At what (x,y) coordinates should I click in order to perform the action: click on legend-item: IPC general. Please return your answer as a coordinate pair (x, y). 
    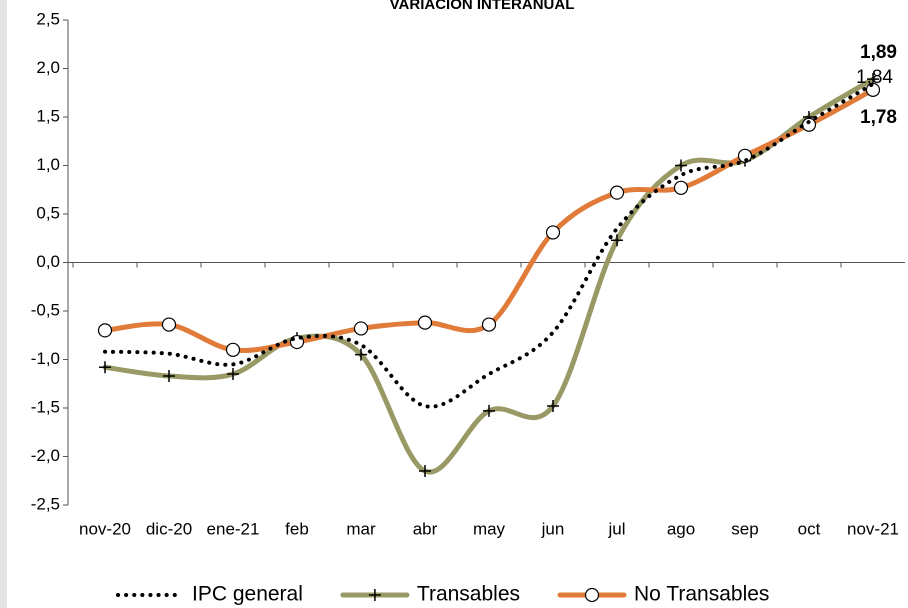
    Looking at the image, I should click on (209, 594).